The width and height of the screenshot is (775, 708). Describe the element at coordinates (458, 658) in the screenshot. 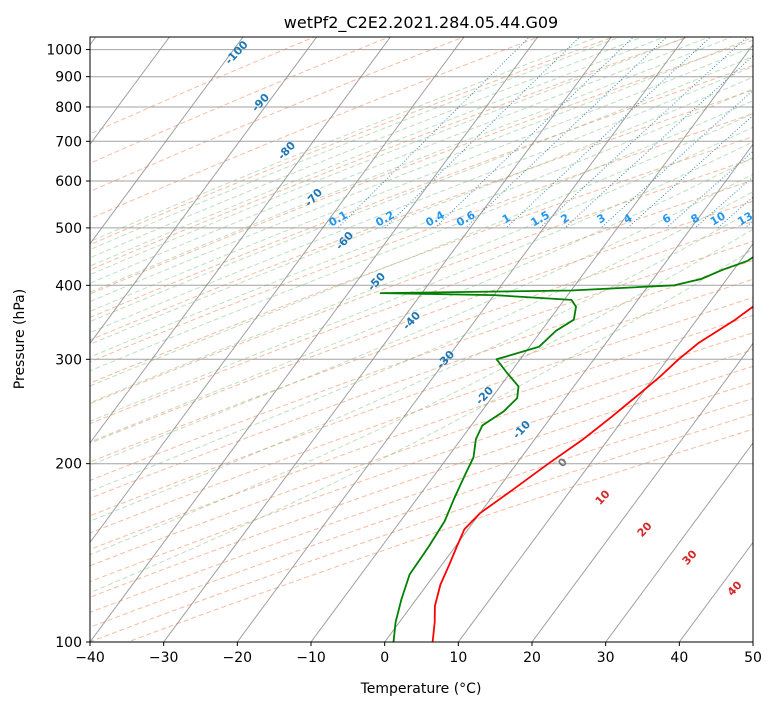

I see `x-tick-label: 10` at that location.